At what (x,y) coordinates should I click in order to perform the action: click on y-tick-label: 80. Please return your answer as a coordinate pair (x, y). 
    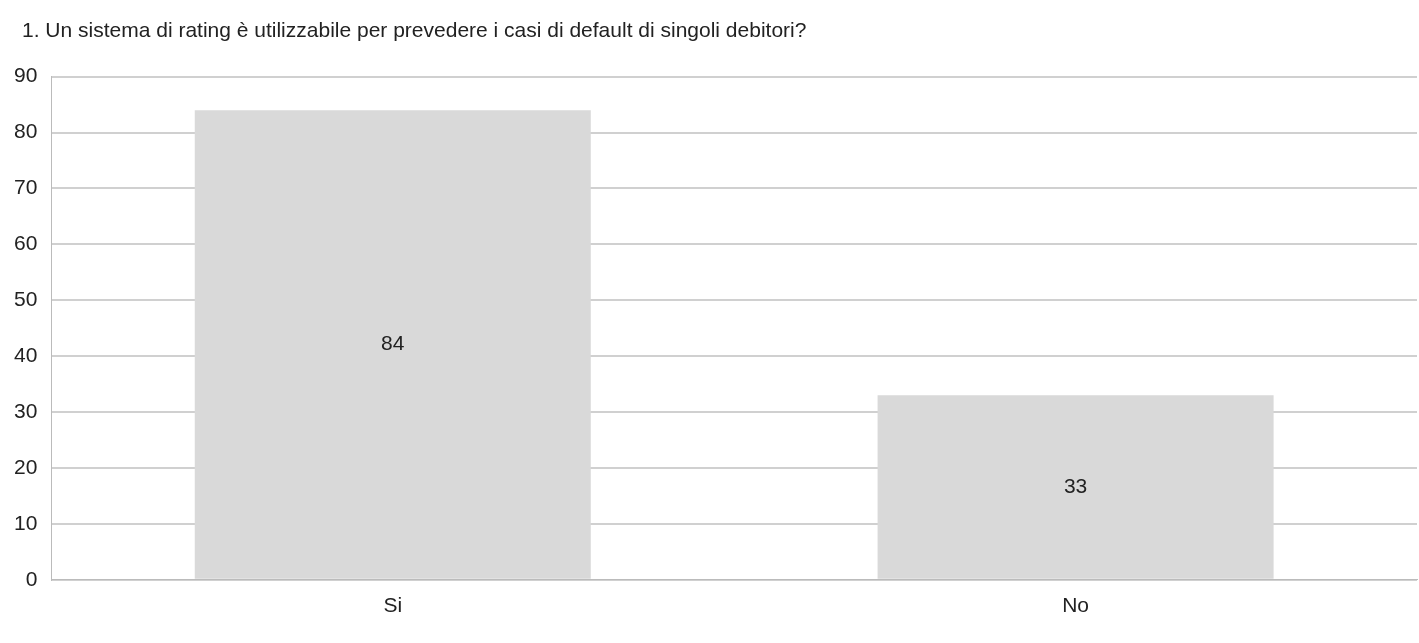
    Looking at the image, I should click on (26, 131).